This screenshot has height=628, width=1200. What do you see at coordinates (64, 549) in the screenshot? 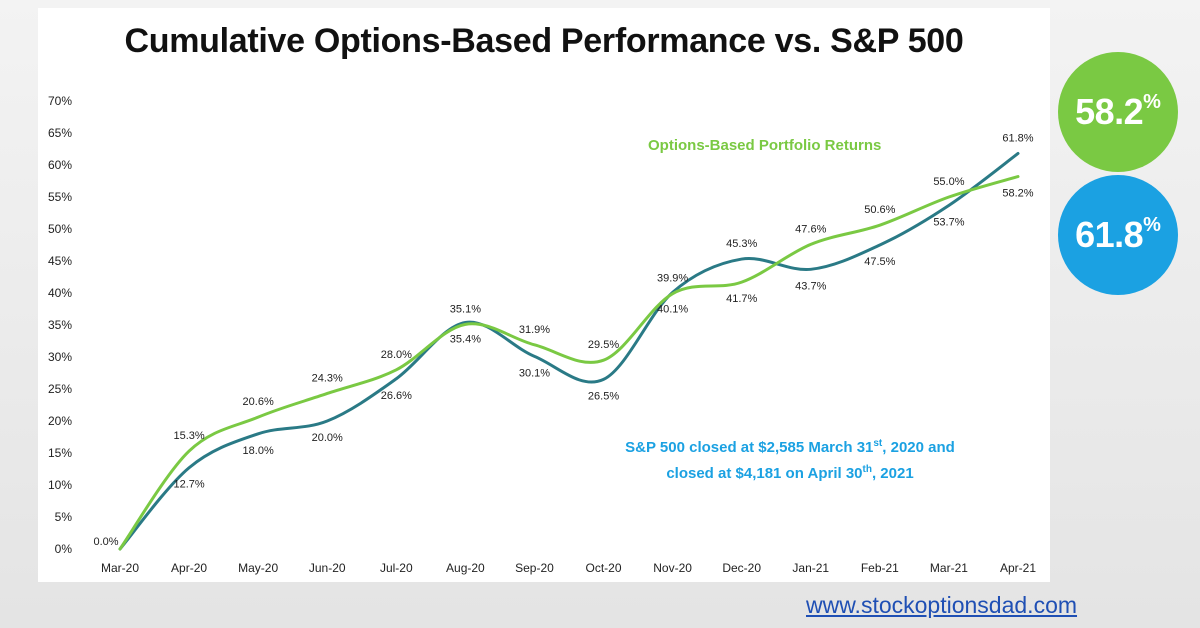
I see `y-tick-label: 0%` at bounding box center [64, 549].